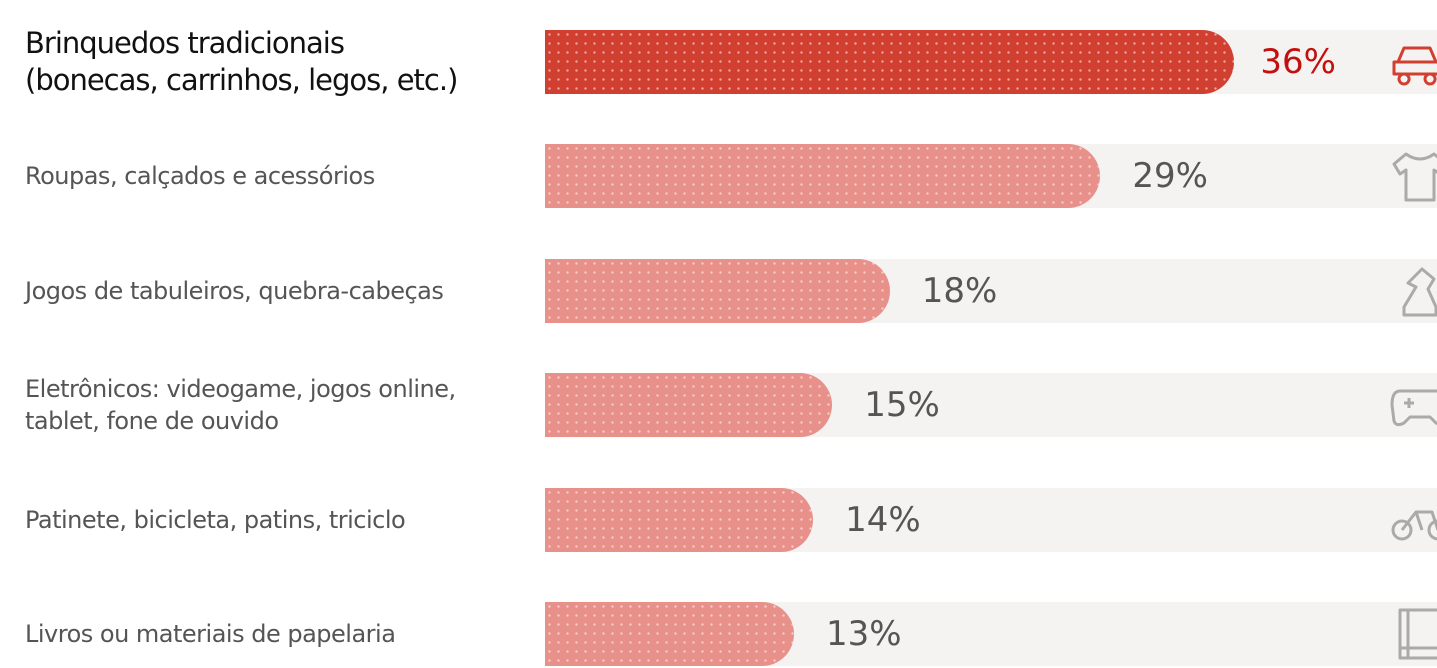 The height and width of the screenshot is (668, 1437). What do you see at coordinates (883, 519) in the screenshot?
I see `value-label: 14%` at bounding box center [883, 519].